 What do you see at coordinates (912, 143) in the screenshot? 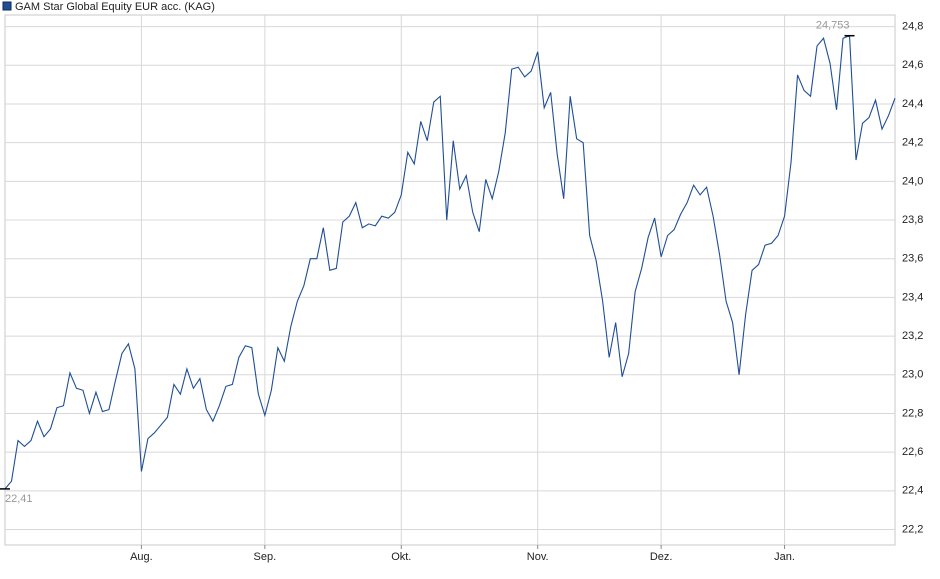
I see `y-tick-label: 24,2` at bounding box center [912, 143].